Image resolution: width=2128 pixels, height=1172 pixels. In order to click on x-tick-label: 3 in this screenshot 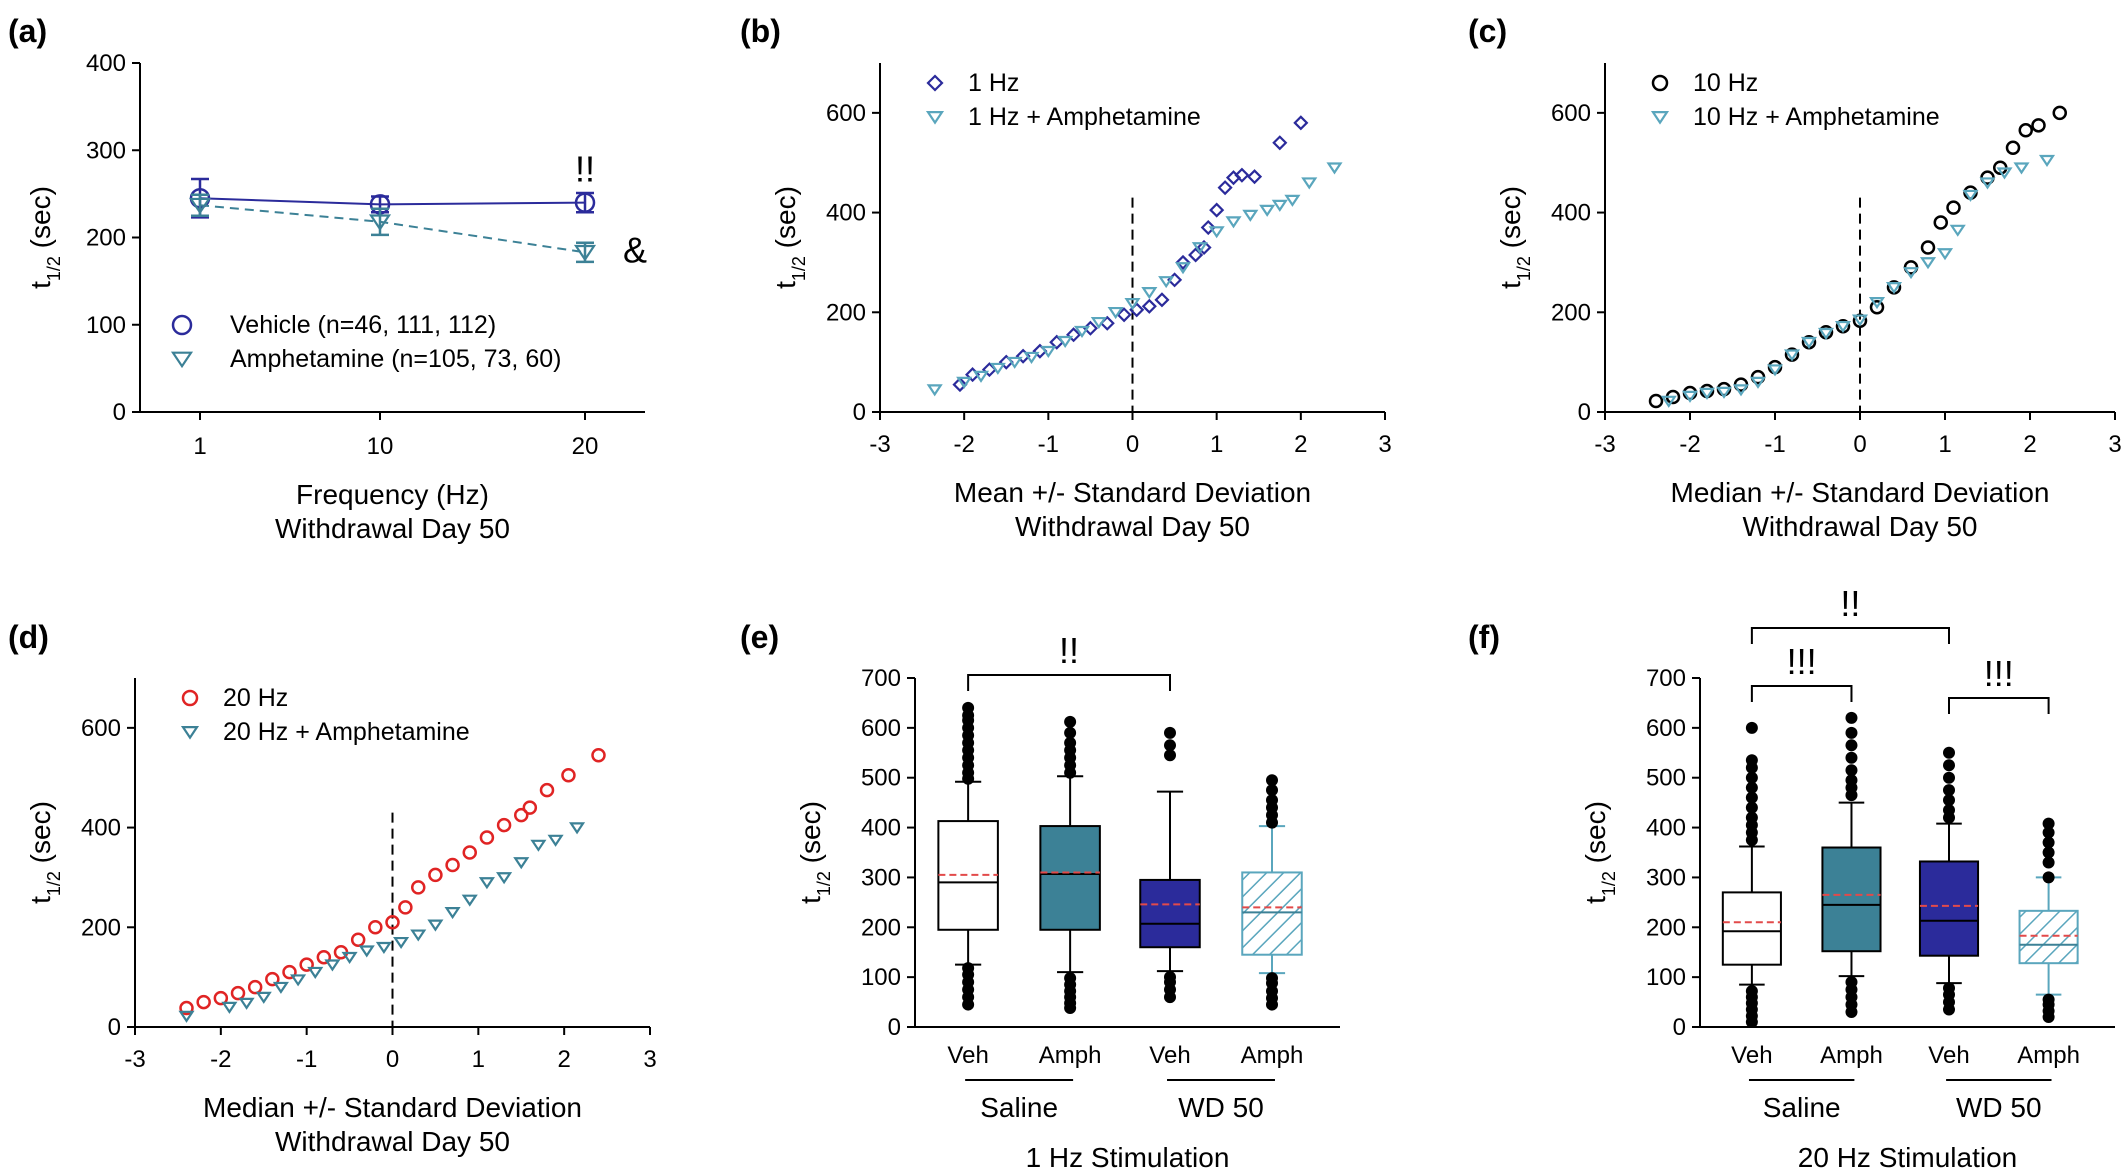, I will do `click(1384, 444)`.